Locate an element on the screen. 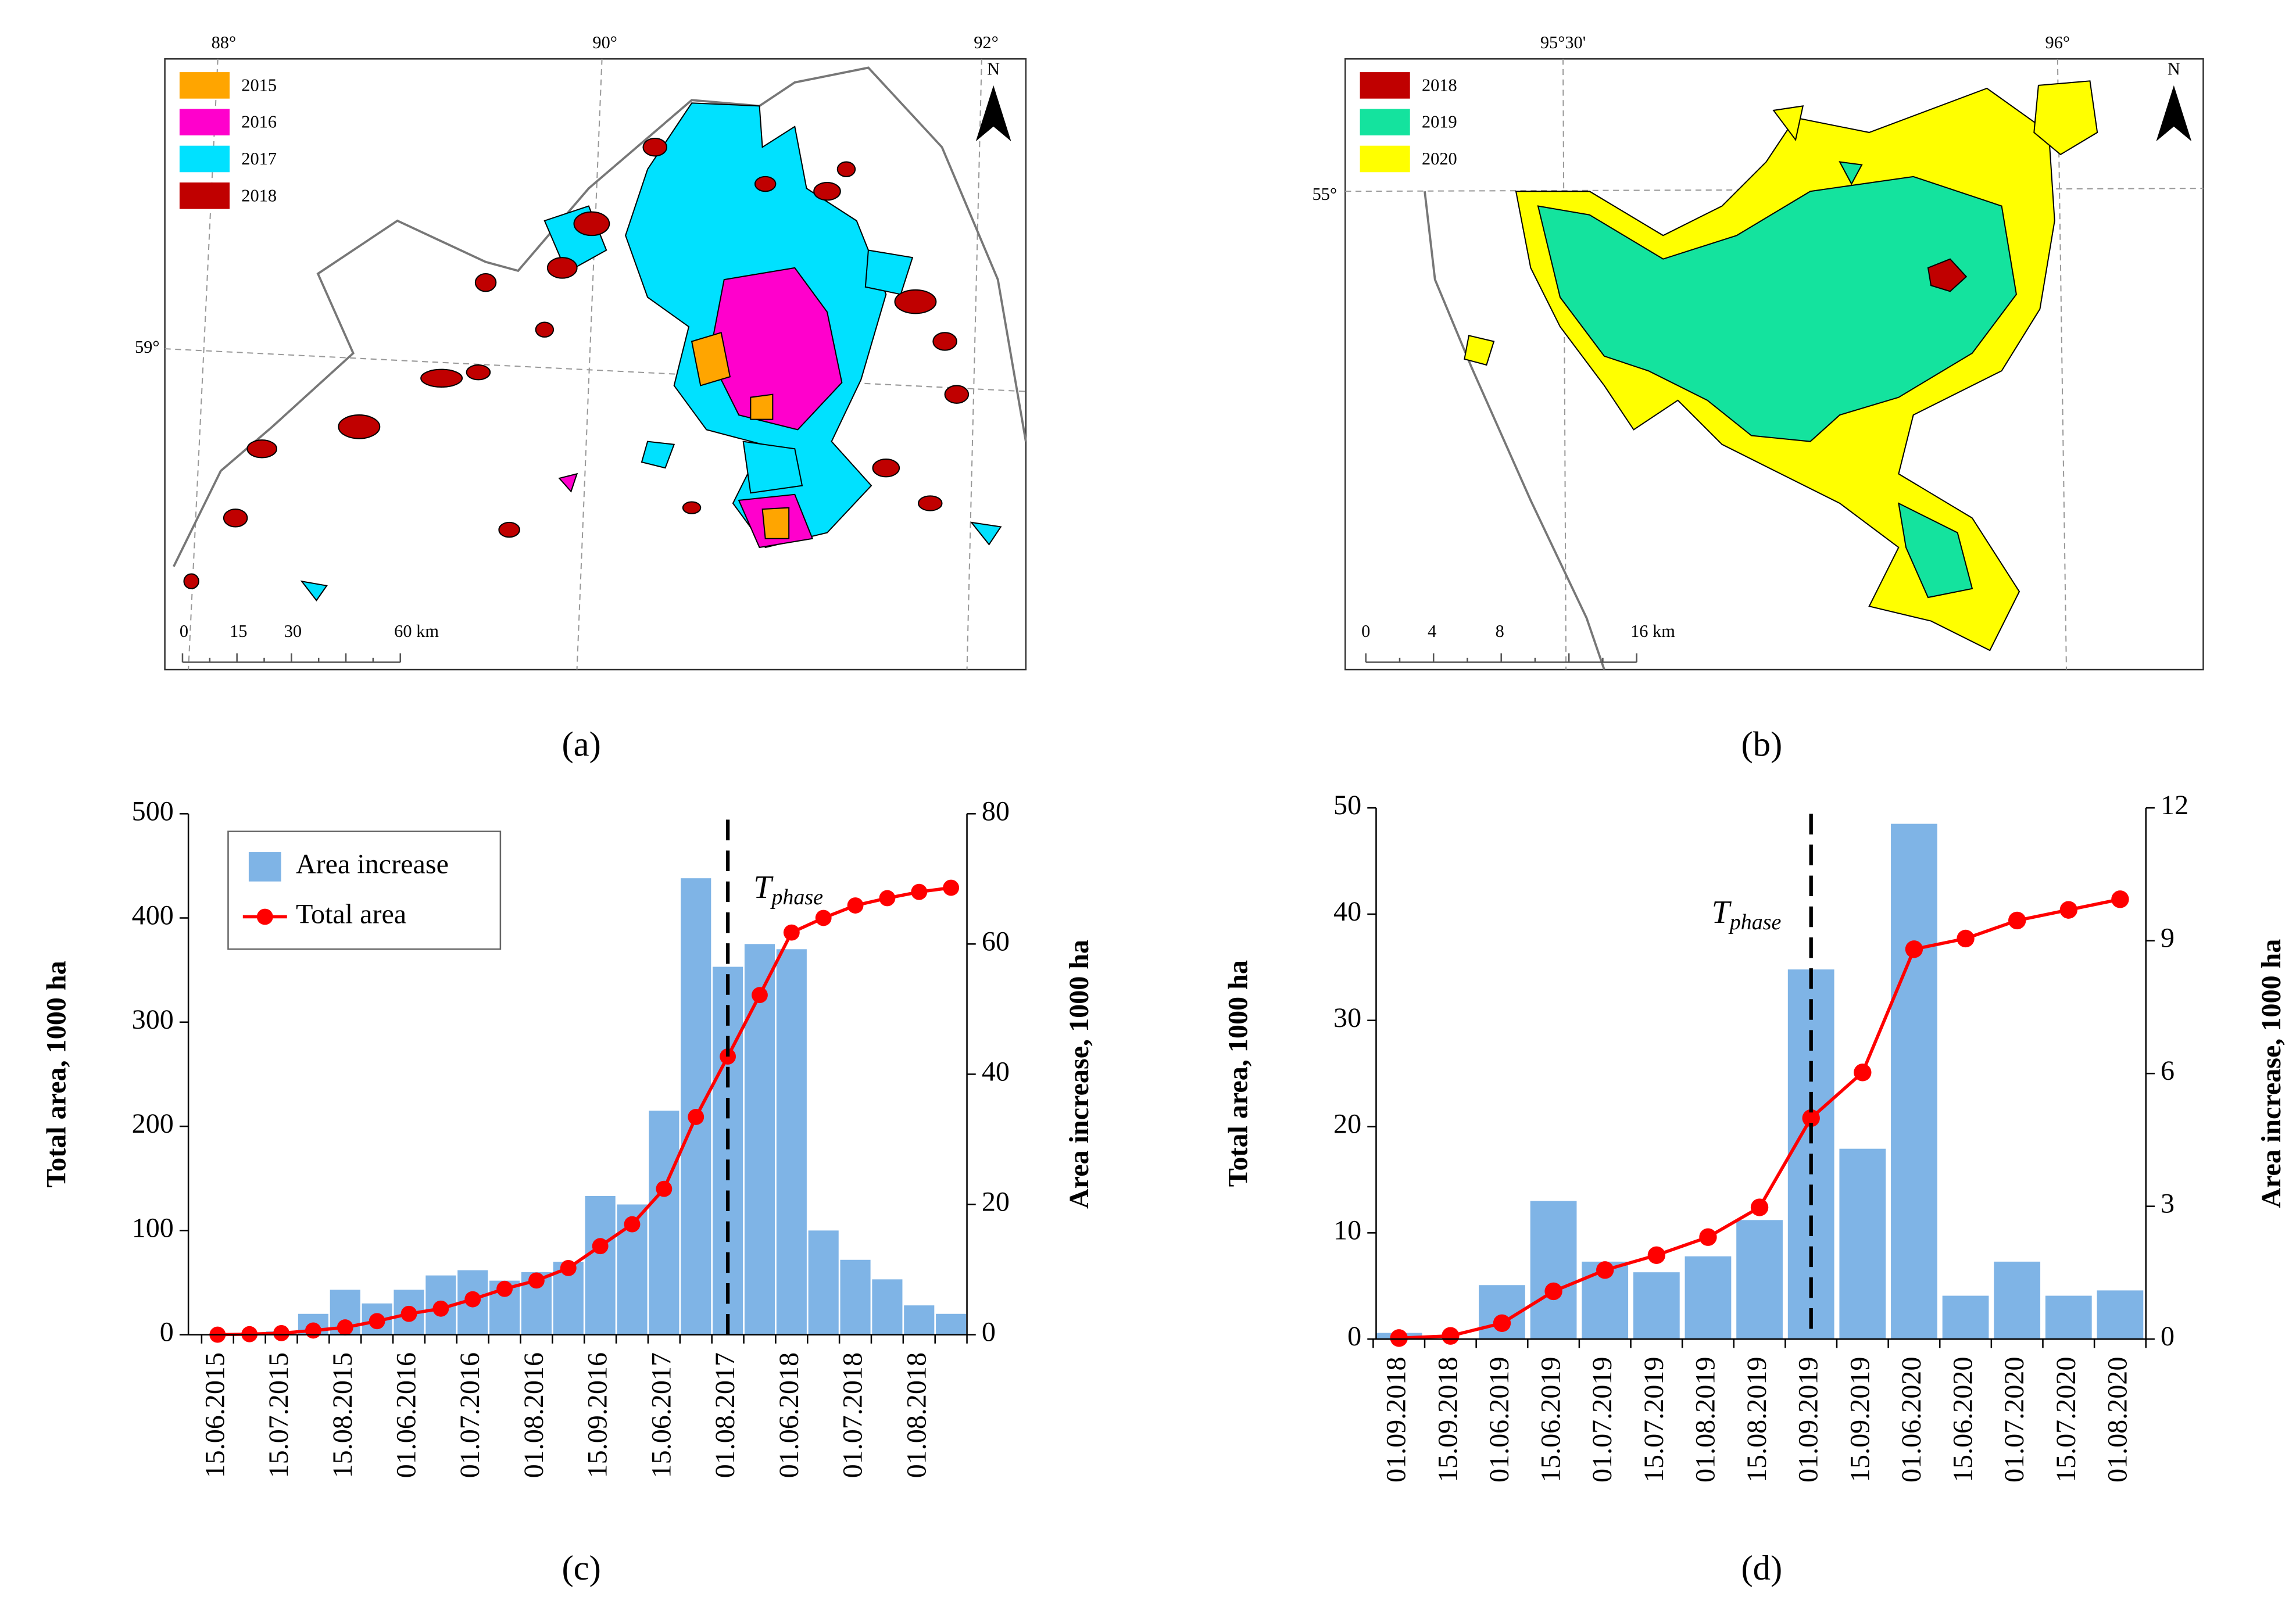 The width and height of the screenshot is (2296, 1604). x-tick-label: 01.06.2019 is located at coordinates (1499, 1420).